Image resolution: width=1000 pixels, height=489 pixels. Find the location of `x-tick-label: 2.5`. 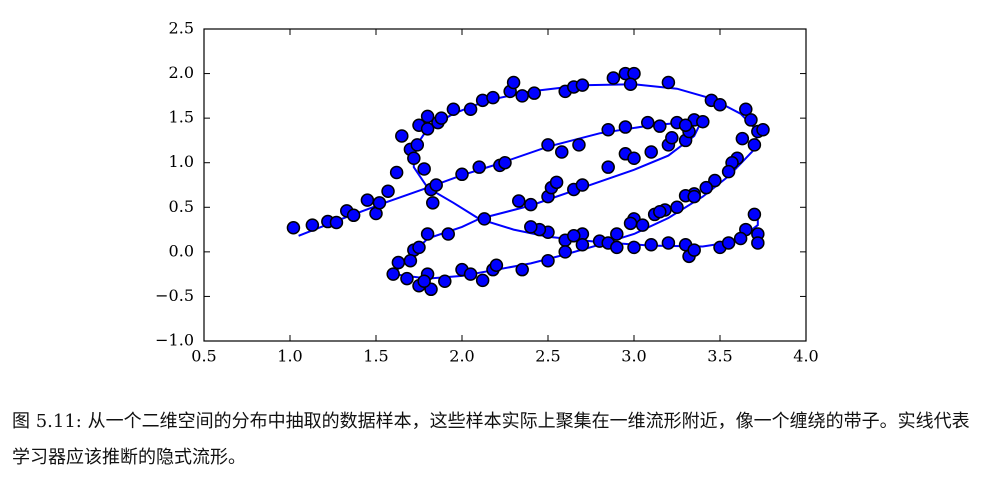

x-tick-label: 2.5 is located at coordinates (547, 356).